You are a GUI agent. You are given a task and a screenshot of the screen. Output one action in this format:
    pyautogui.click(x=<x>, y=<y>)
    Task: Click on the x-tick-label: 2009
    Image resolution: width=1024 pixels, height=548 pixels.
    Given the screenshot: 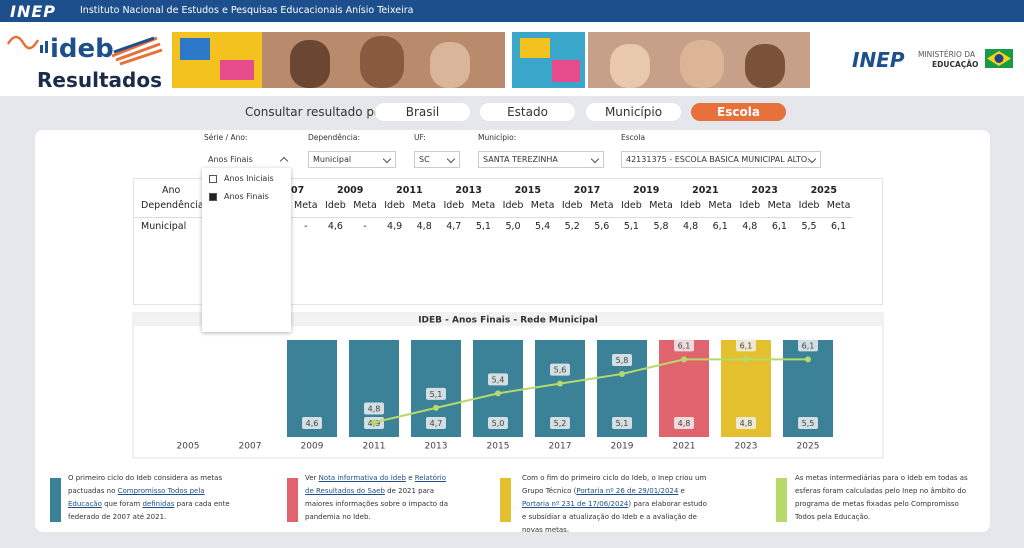 What is the action you would take?
    pyautogui.click(x=312, y=447)
    